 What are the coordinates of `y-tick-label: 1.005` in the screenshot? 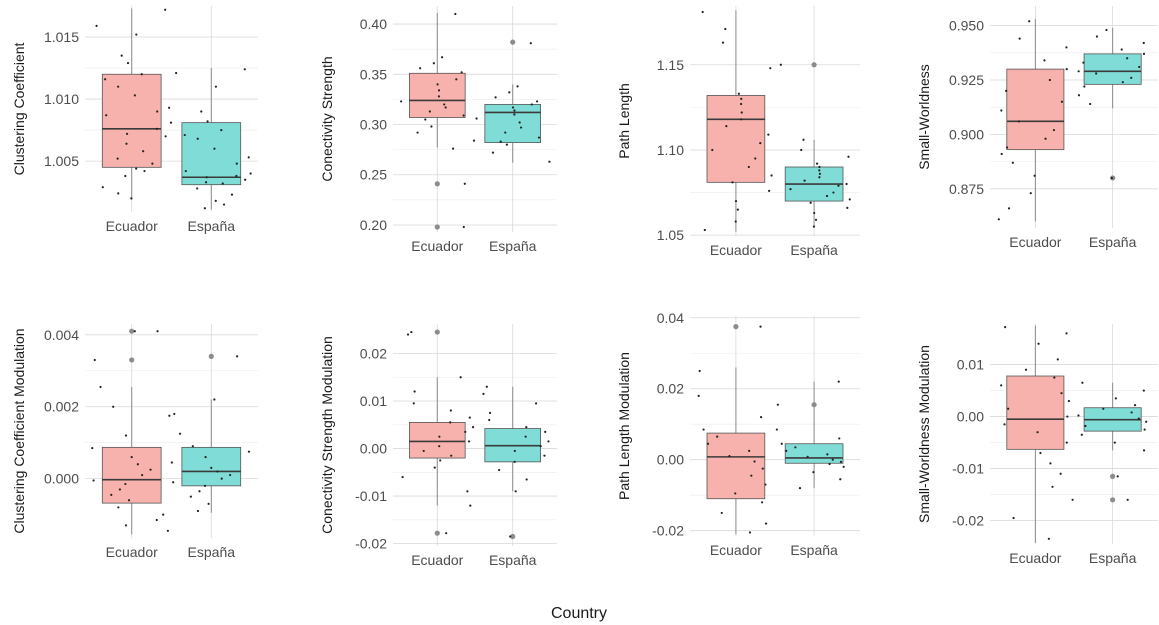 It's located at (61, 161).